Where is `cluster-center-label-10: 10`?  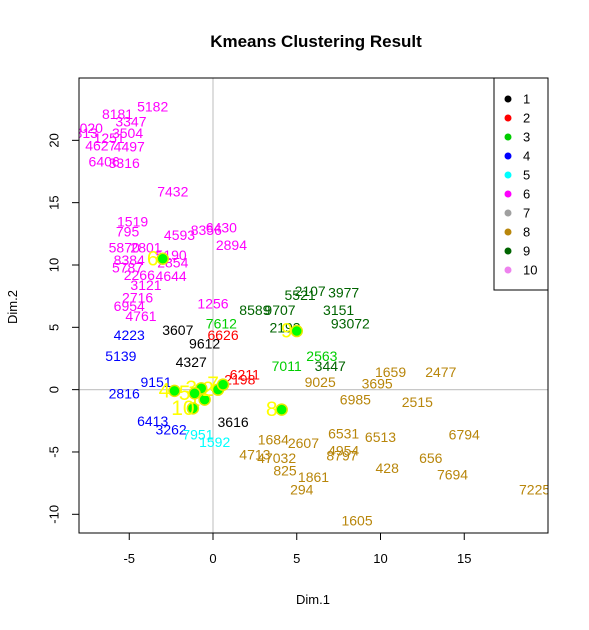 cluster-center-label-10: 10 is located at coordinates (182, 408).